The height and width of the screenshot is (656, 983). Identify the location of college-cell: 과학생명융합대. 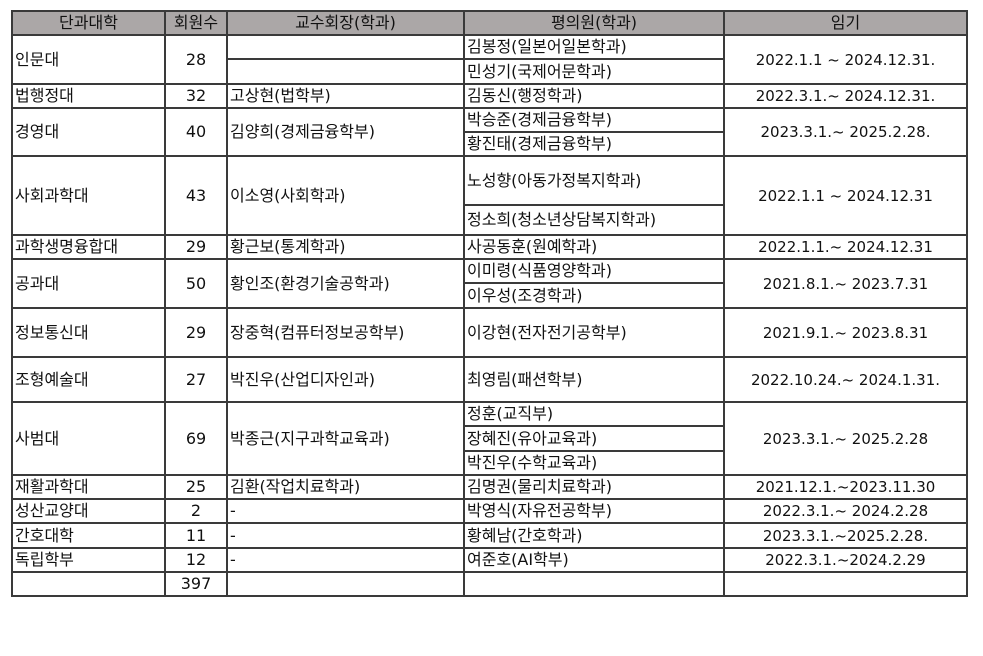
(88, 247).